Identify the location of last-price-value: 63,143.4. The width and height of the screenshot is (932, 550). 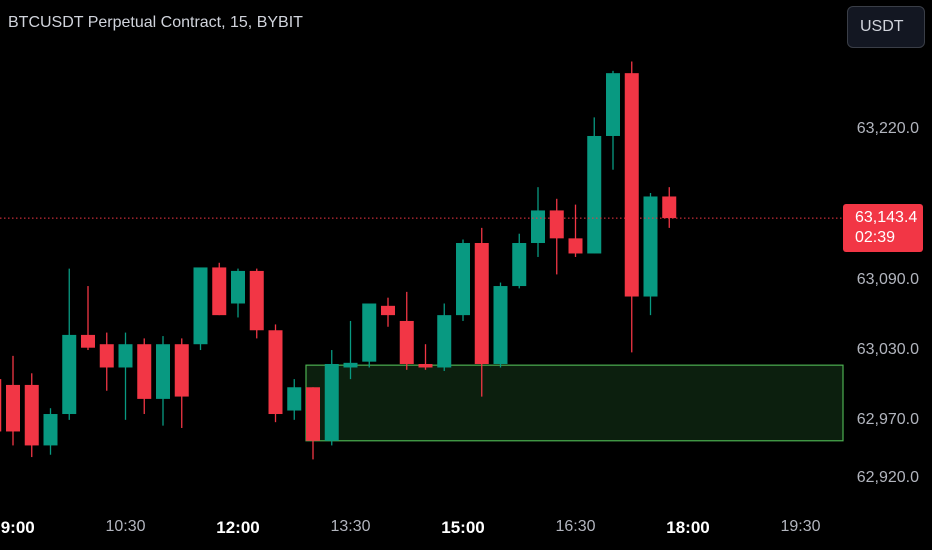
(886, 217).